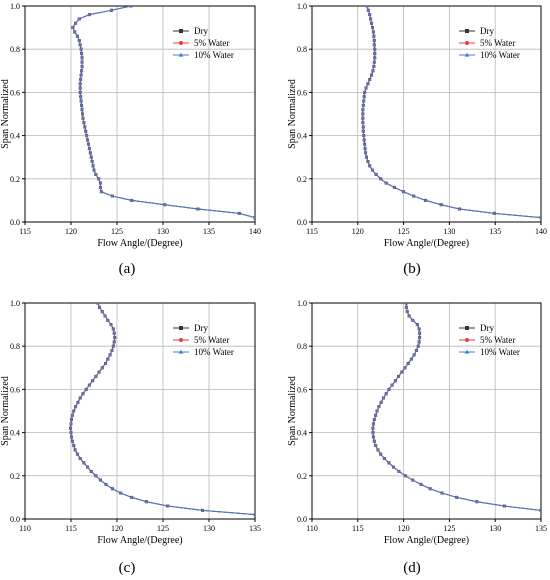  What do you see at coordinates (412, 269) in the screenshot?
I see `panel-label: (b)` at bounding box center [412, 269].